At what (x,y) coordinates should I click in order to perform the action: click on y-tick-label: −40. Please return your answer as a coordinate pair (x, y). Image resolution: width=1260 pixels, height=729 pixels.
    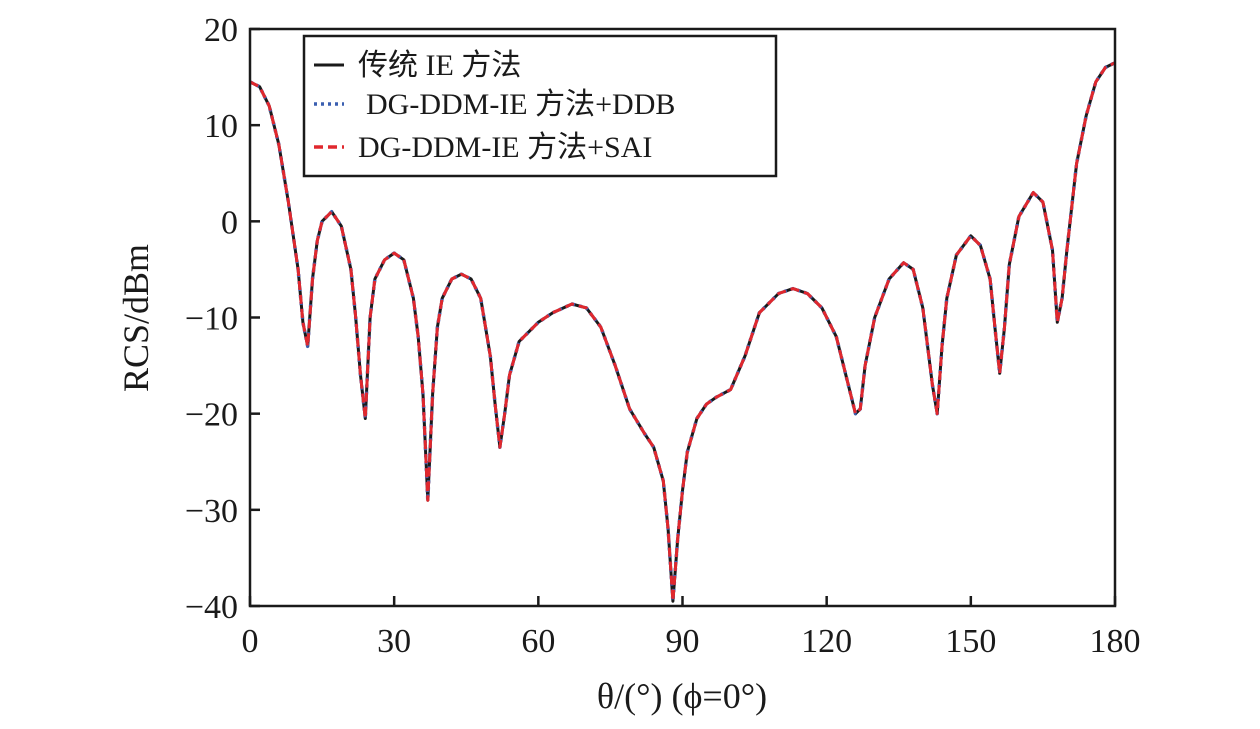
    Looking at the image, I should click on (211, 607).